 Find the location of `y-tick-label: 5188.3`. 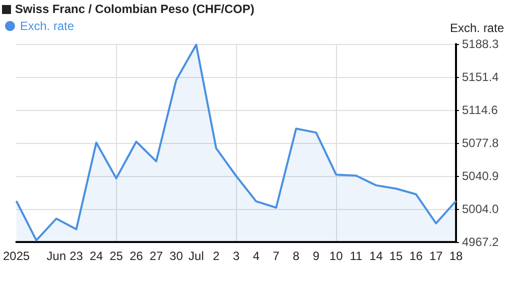

y-tick-label: 5188.3 is located at coordinates (481, 44).